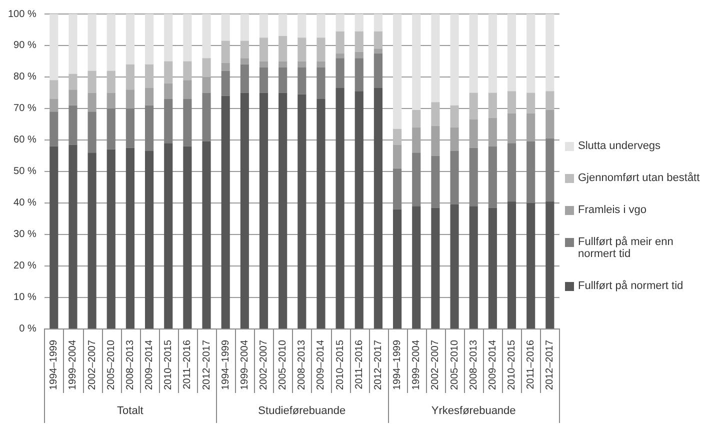 The width and height of the screenshot is (719, 425). Describe the element at coordinates (25, 203) in the screenshot. I see `y-tick-label: 40 %` at that location.